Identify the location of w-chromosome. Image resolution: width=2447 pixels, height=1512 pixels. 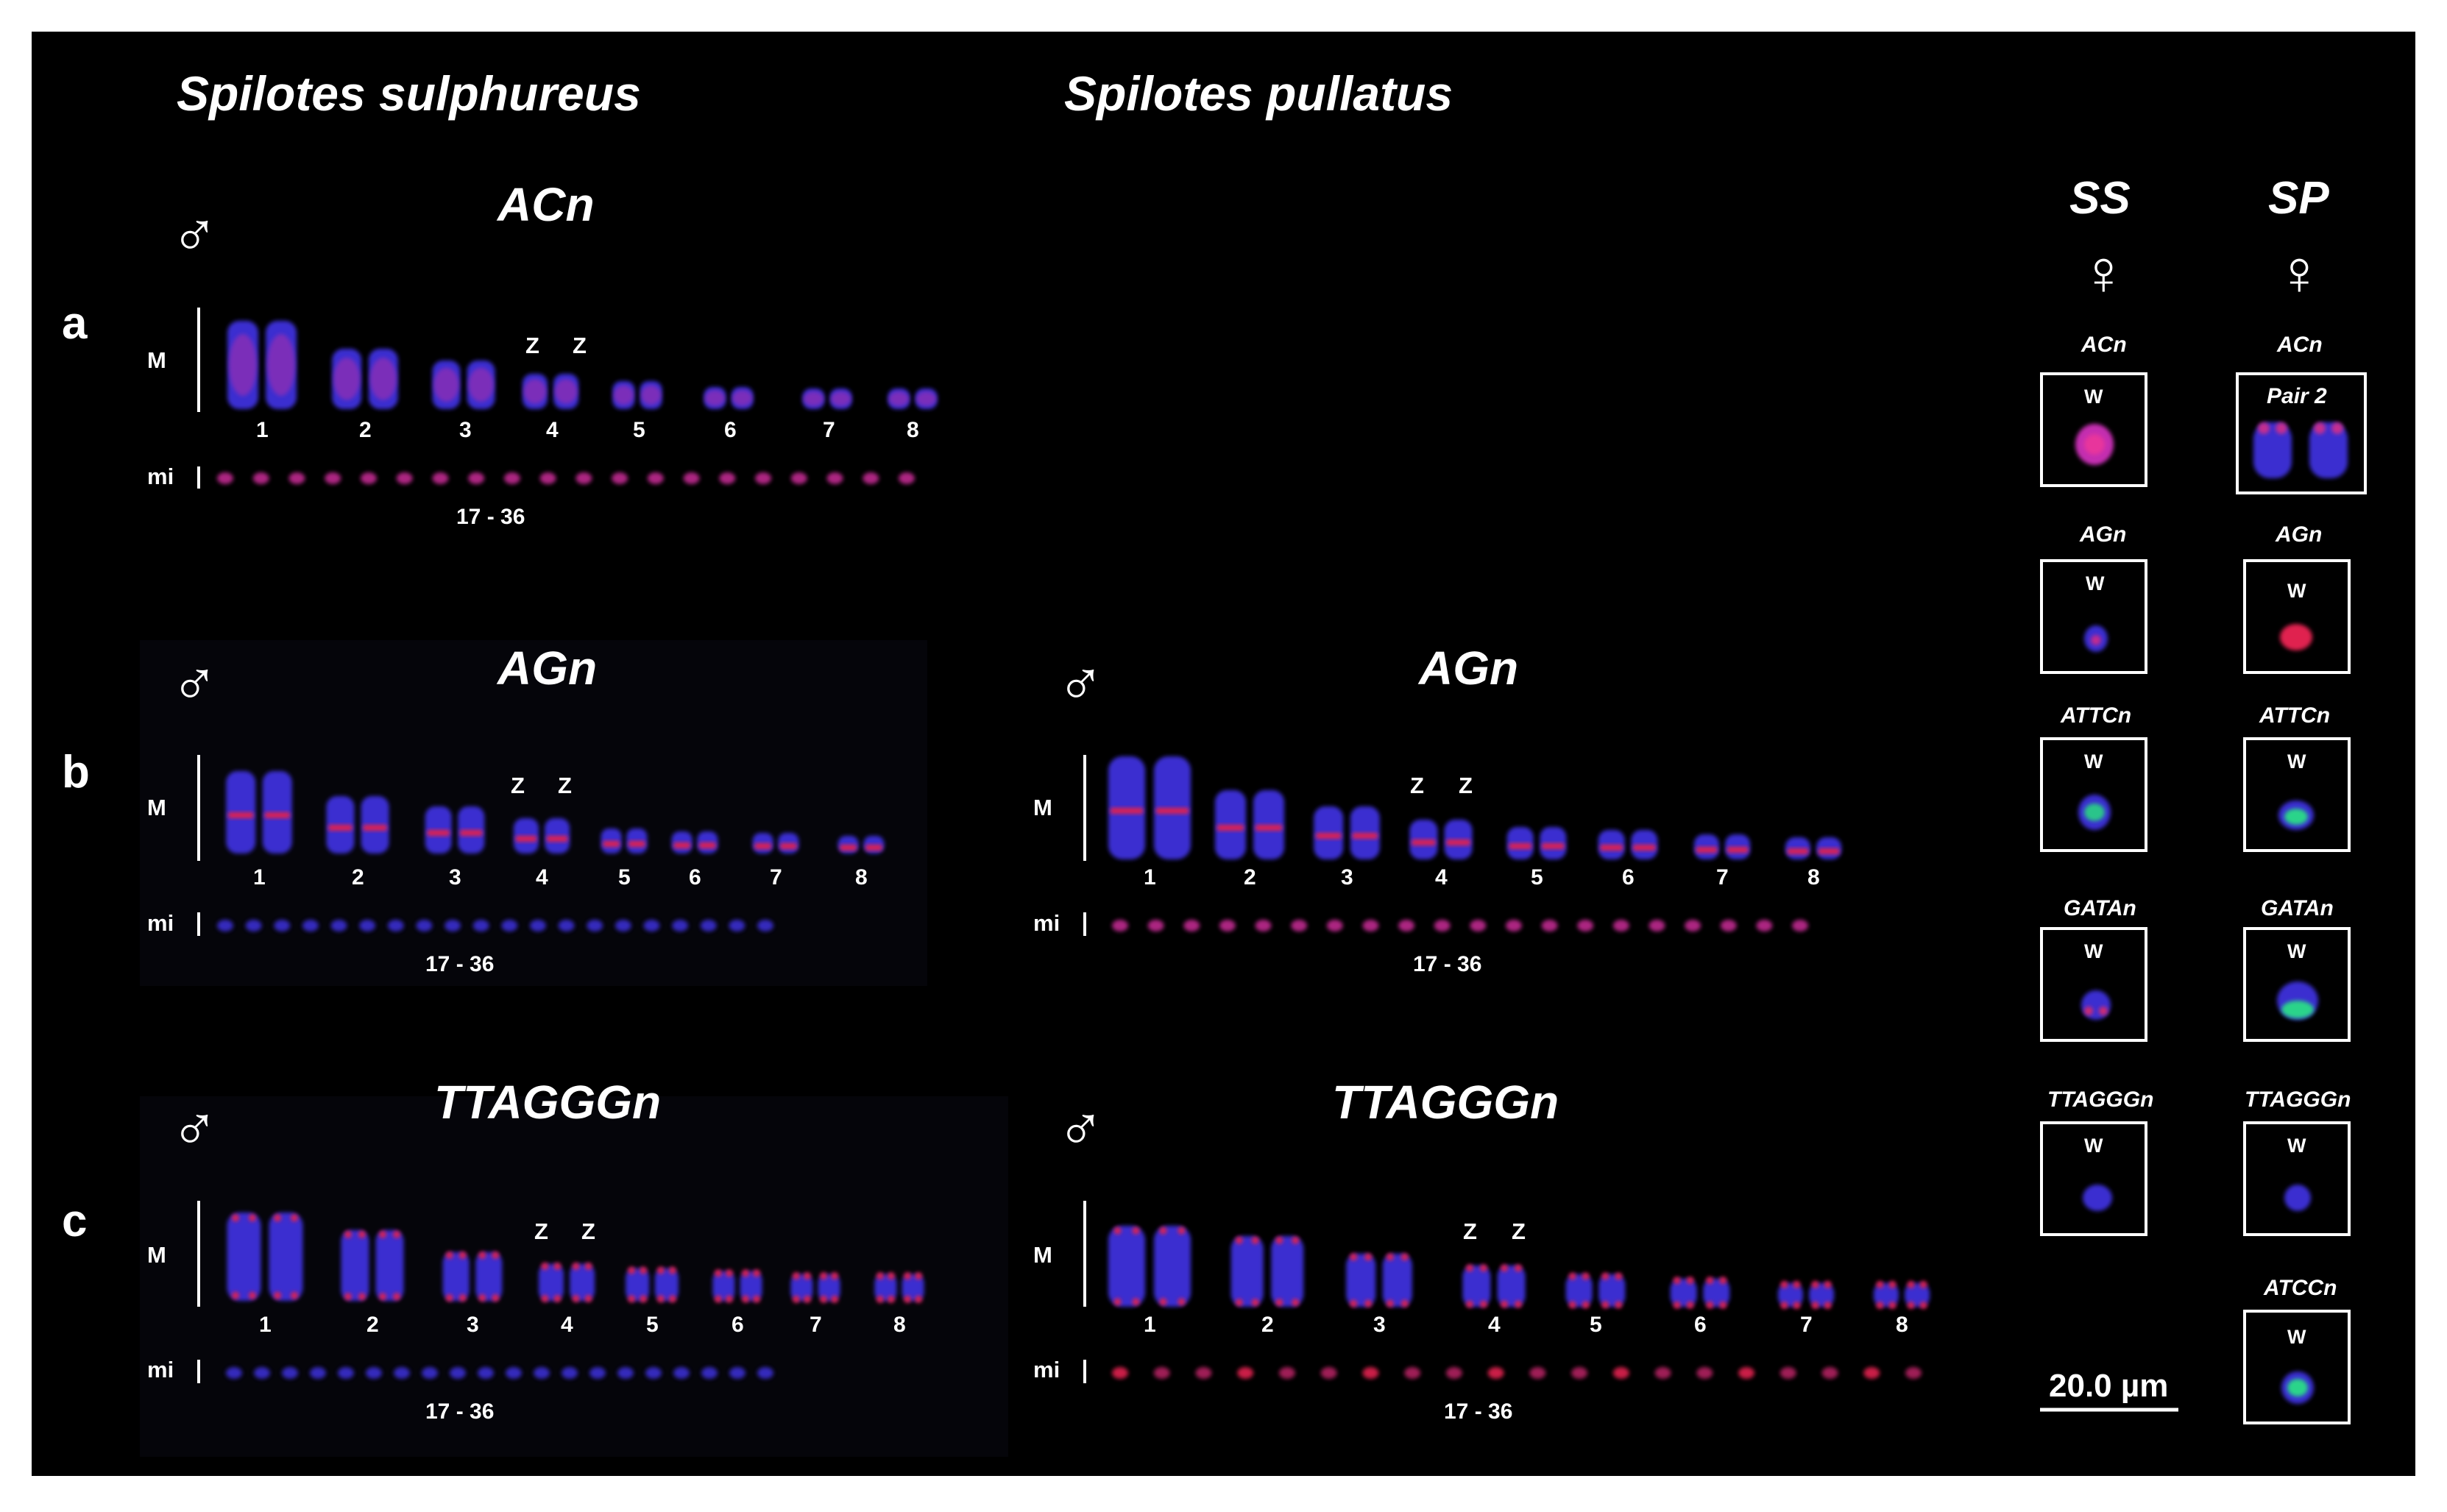
(2097, 1198).